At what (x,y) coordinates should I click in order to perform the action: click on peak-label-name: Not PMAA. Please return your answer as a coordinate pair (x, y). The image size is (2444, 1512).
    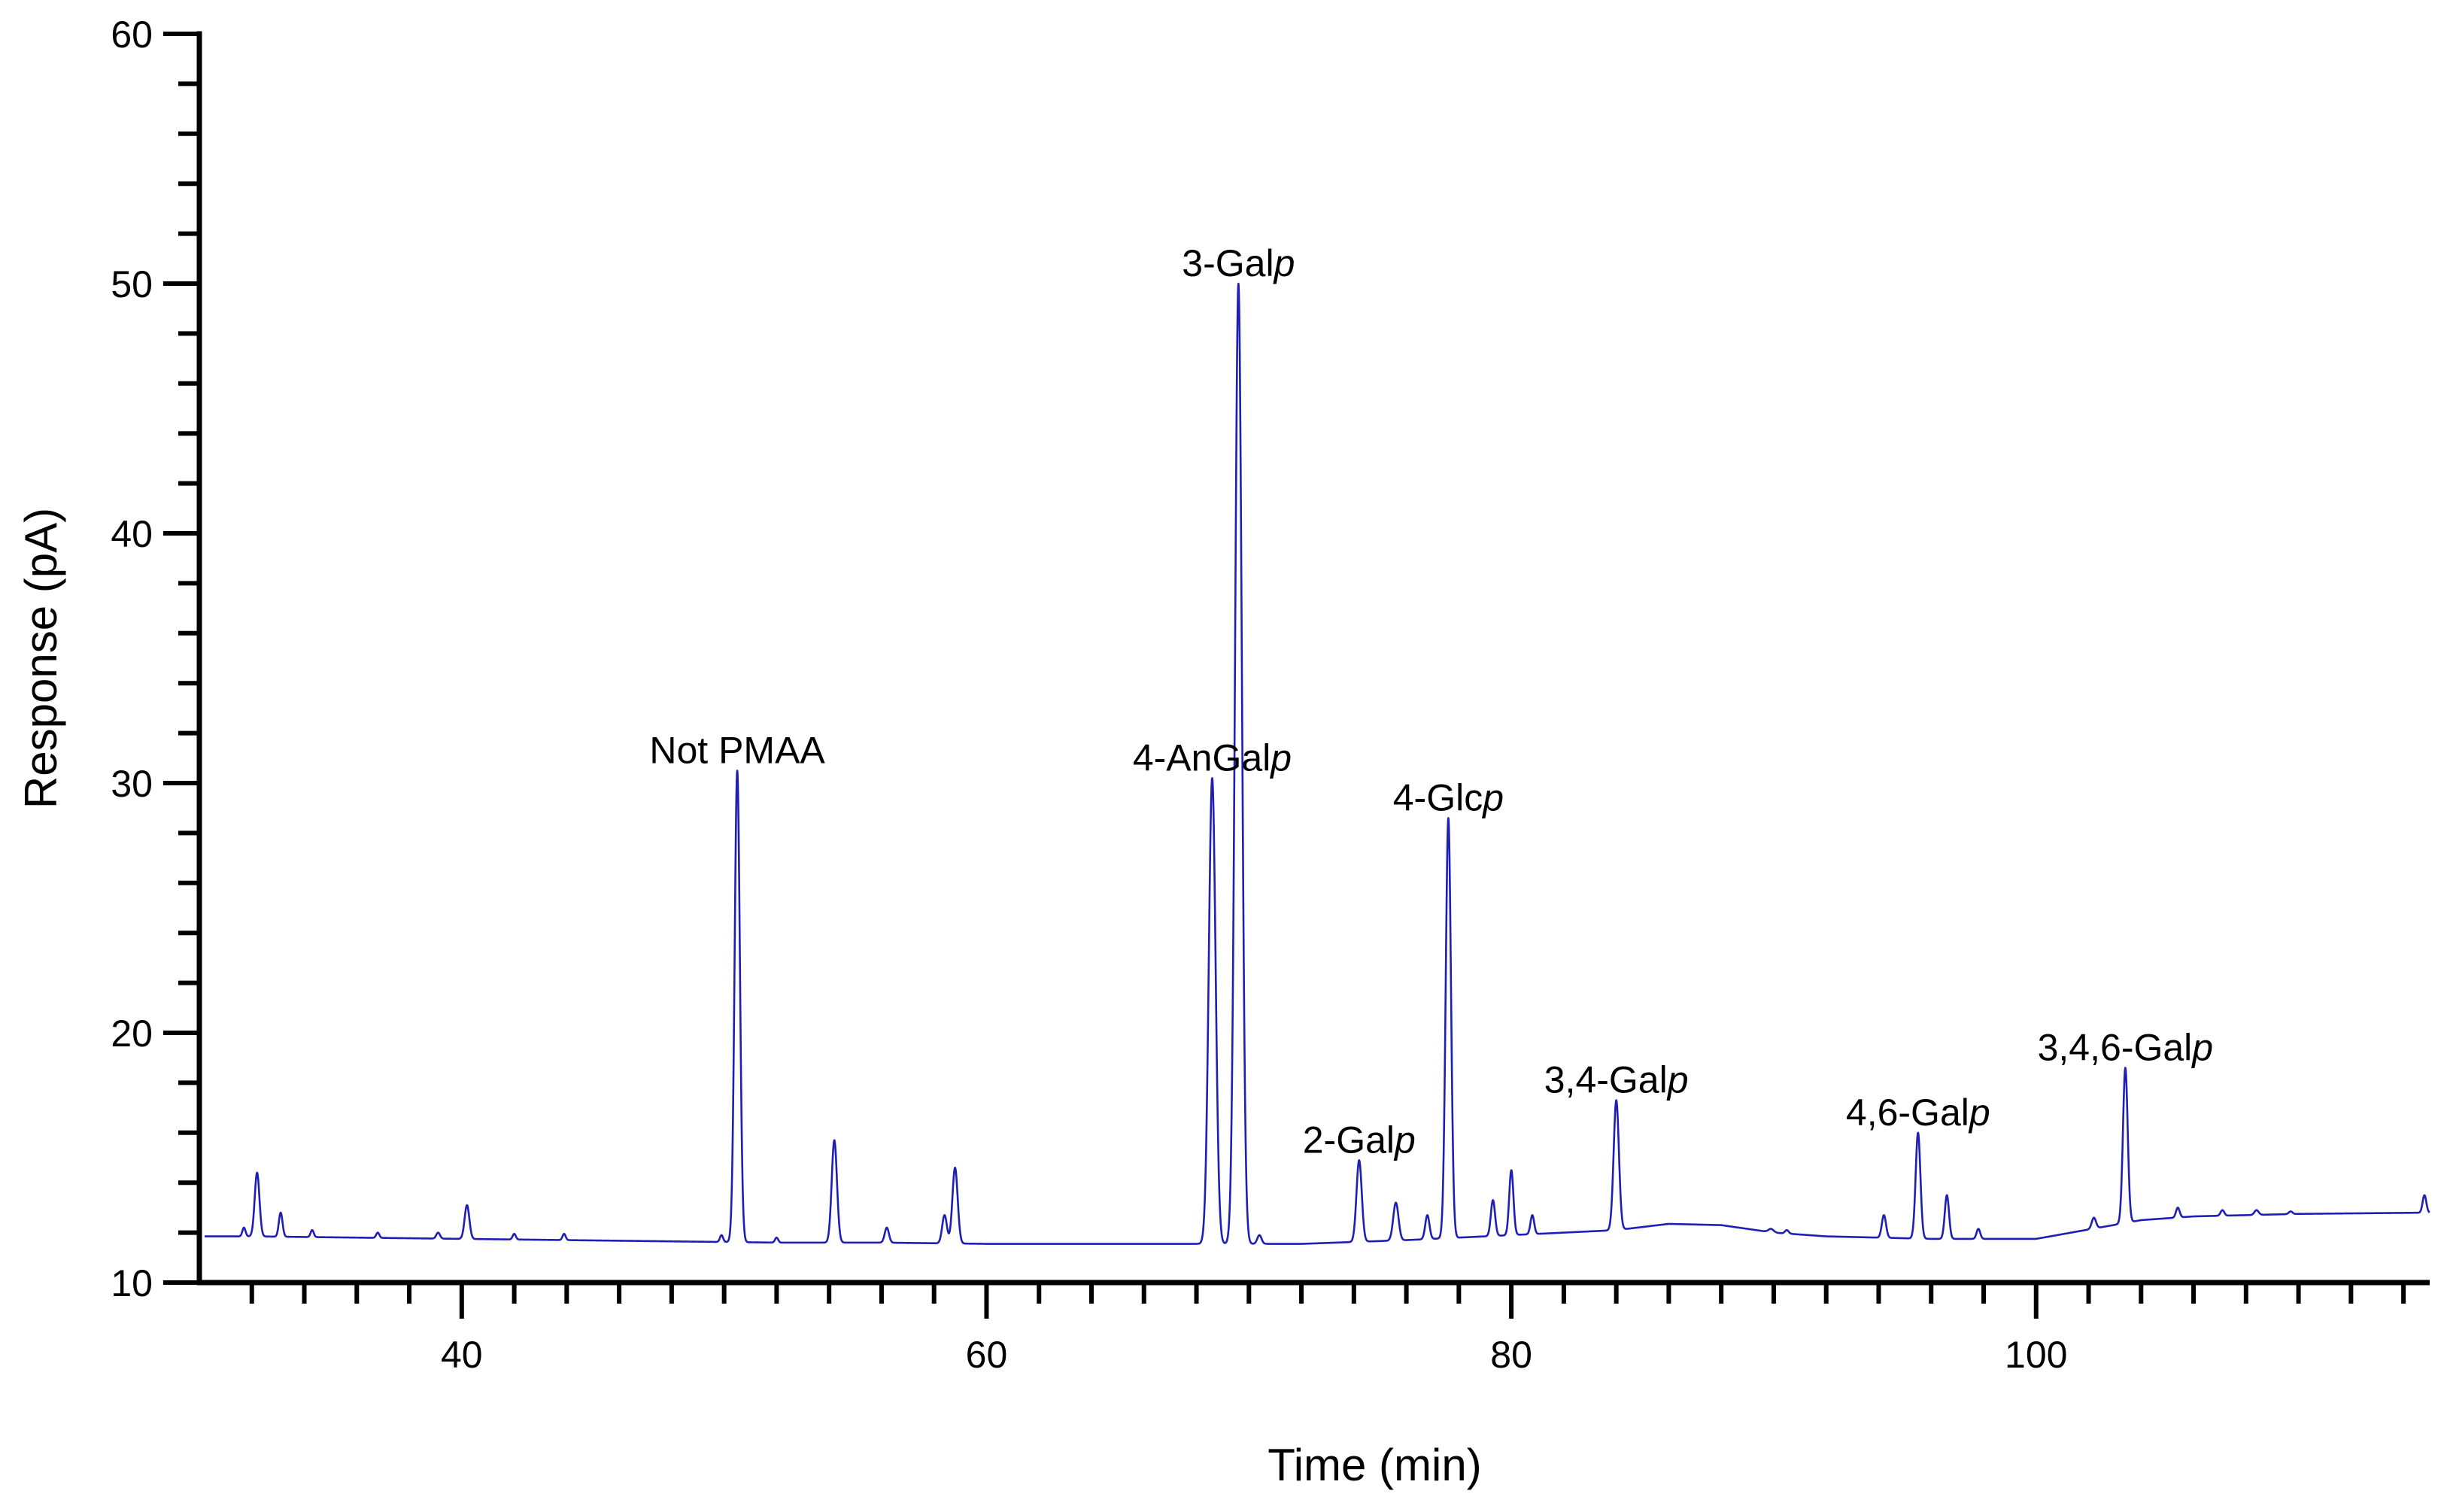
    Looking at the image, I should click on (737, 750).